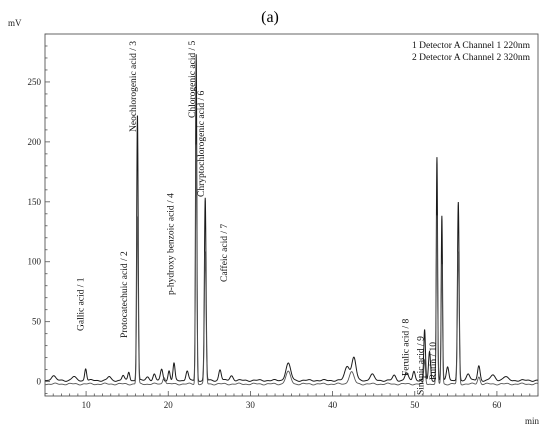 This screenshot has height=432, width=550. Describe the element at coordinates (471, 46) in the screenshot. I see `legend-entry-220nm: 1 Detector A Channel 1 220nm` at that location.